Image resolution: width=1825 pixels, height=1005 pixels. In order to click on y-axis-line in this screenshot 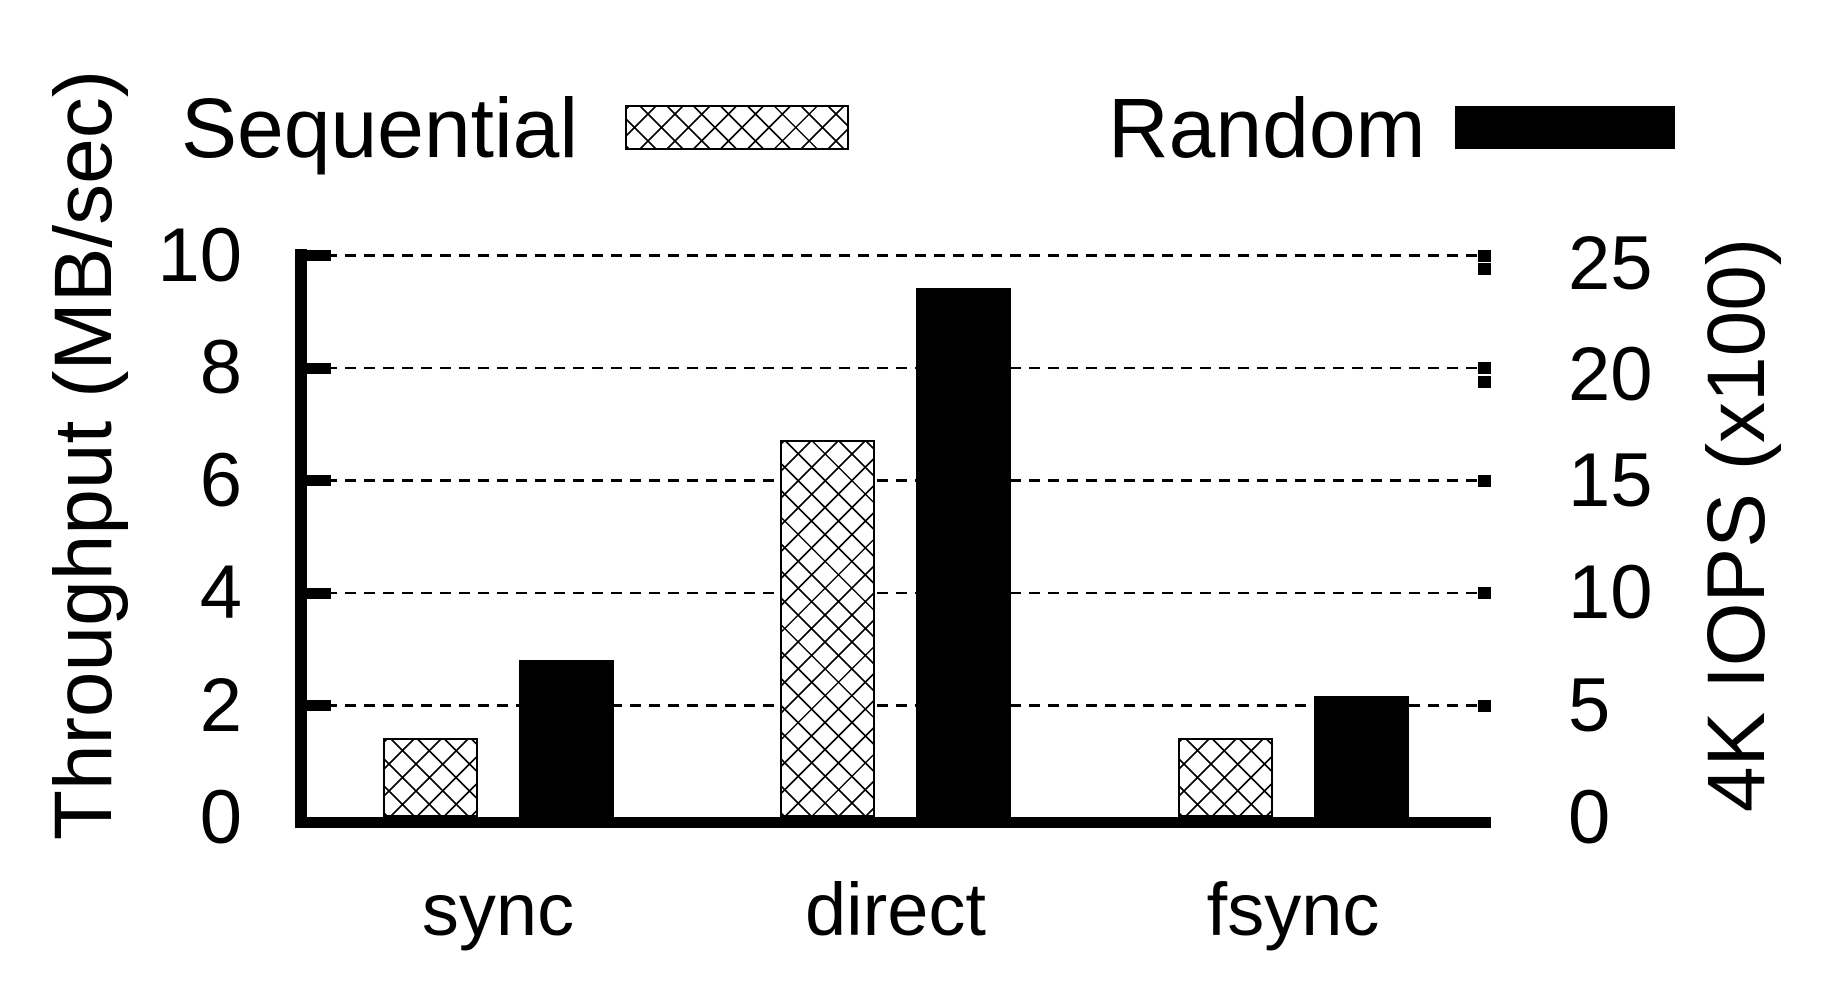, I will do `click(301, 538)`.